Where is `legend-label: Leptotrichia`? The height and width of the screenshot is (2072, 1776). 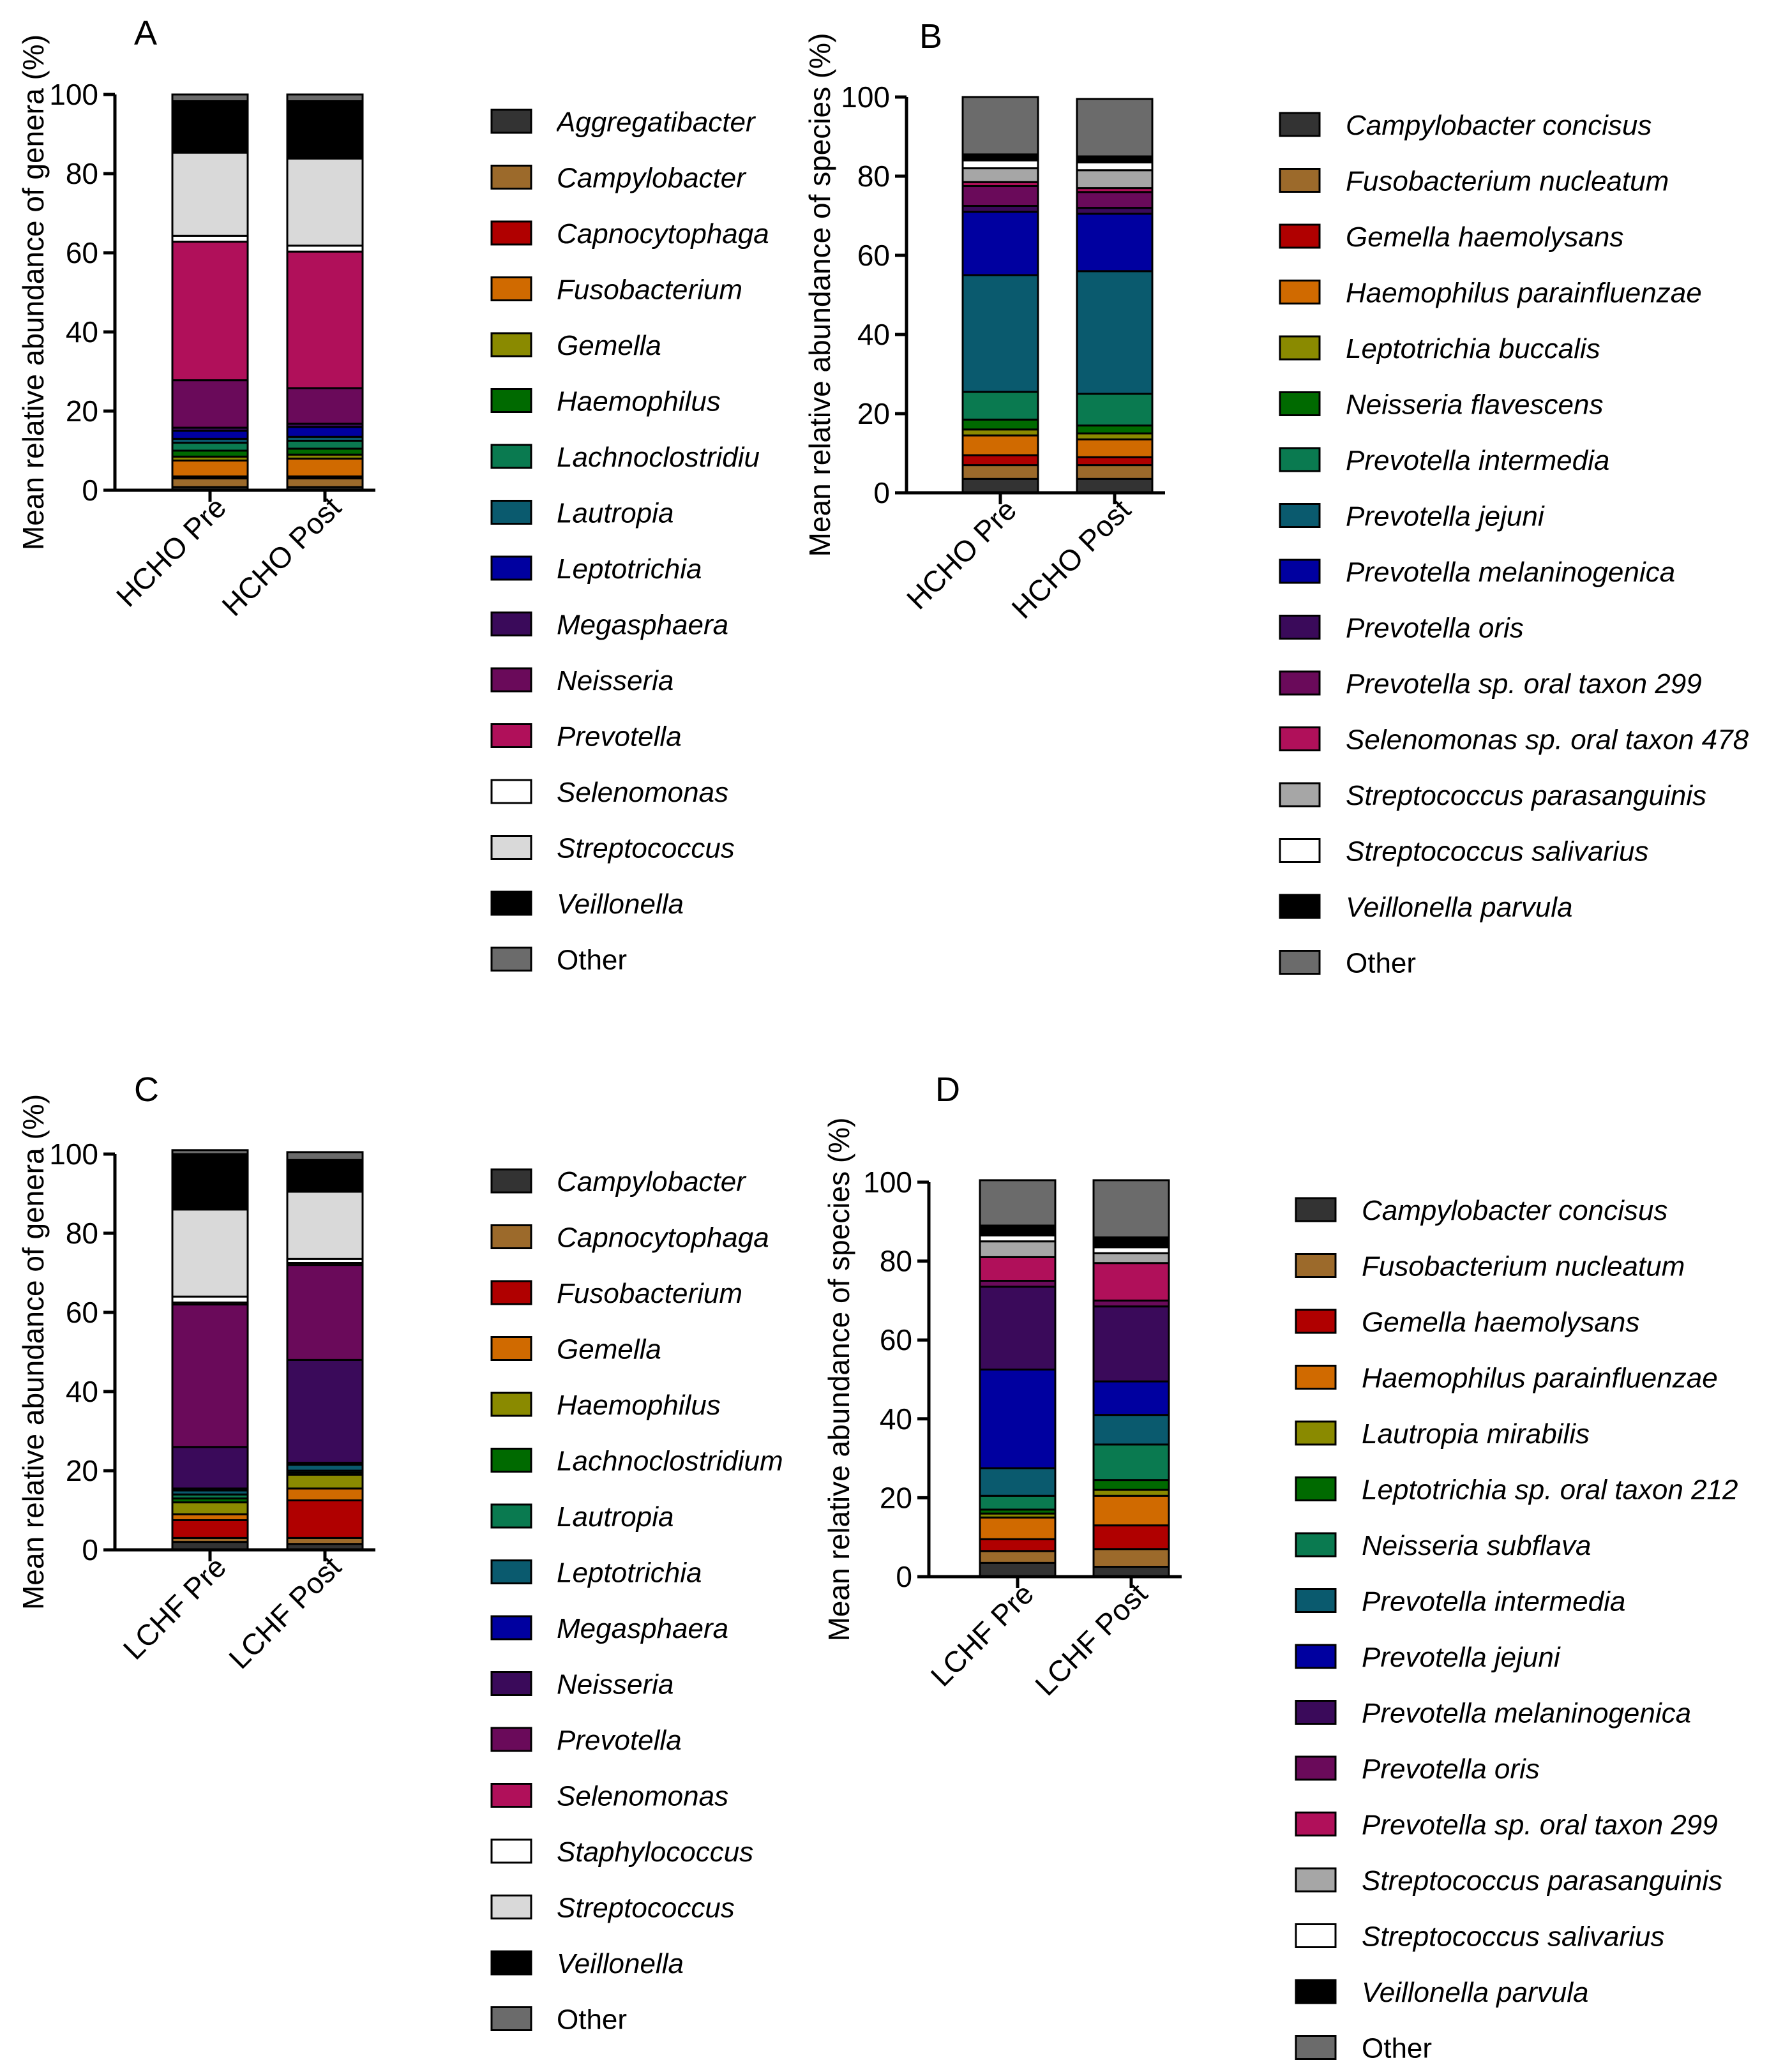
legend-label: Leptotrichia is located at coordinates (629, 569).